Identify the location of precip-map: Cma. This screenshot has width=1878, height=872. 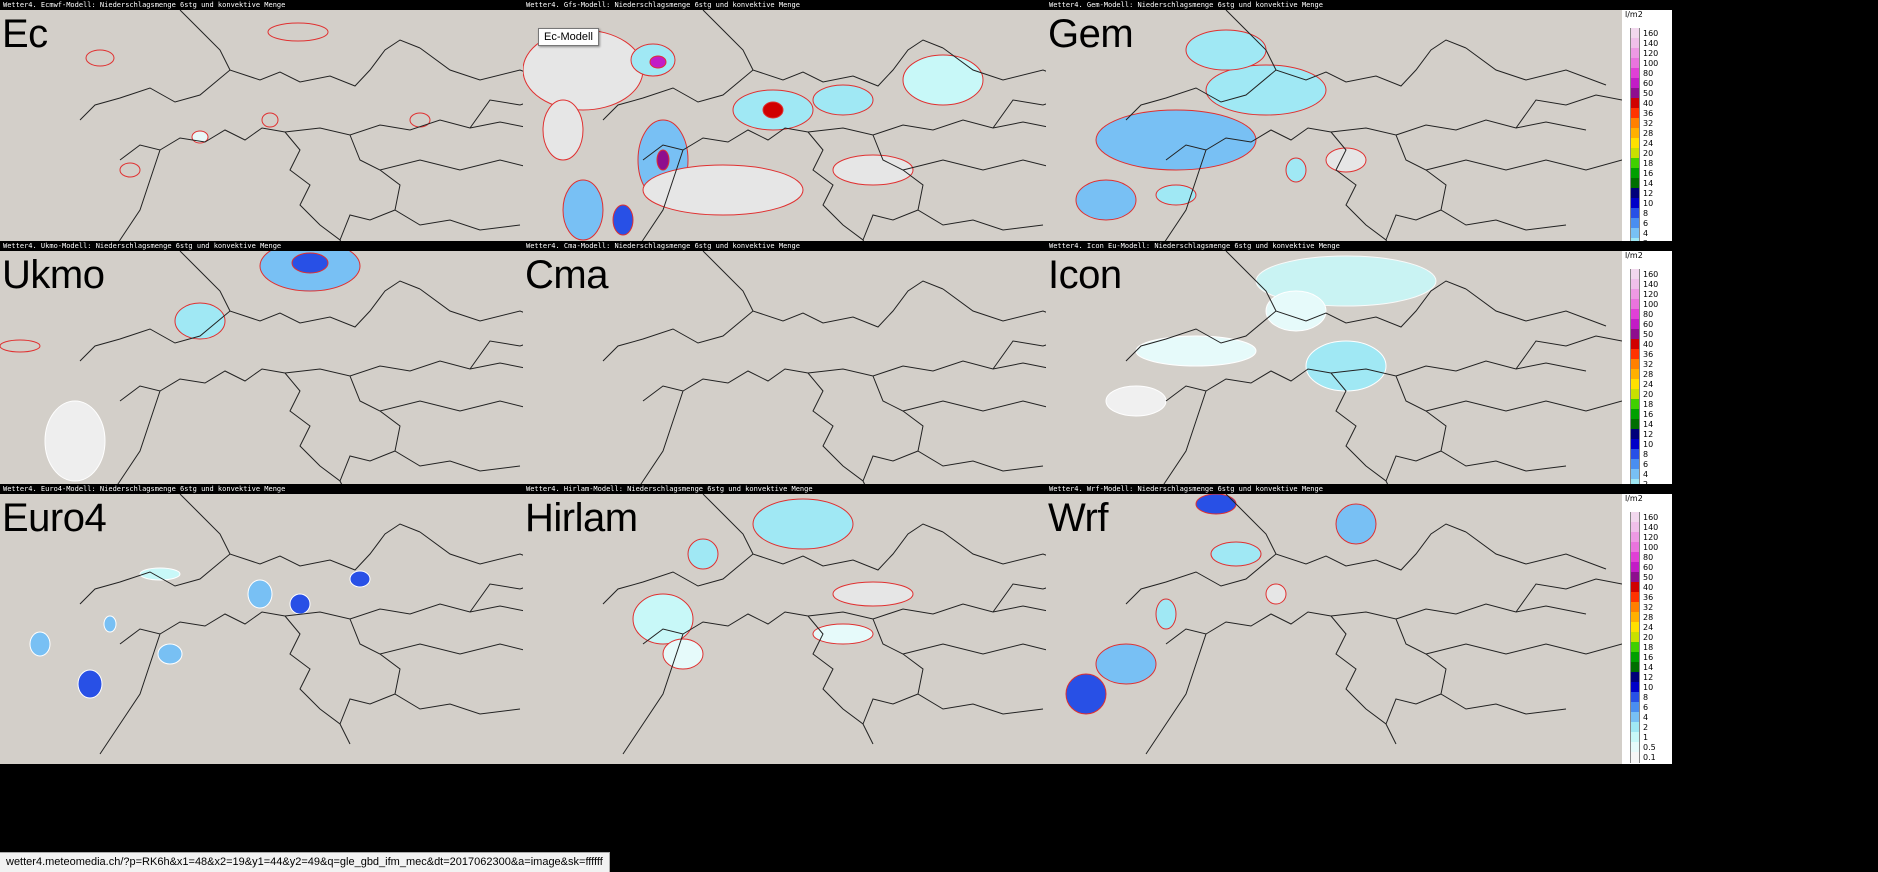
(811, 389).